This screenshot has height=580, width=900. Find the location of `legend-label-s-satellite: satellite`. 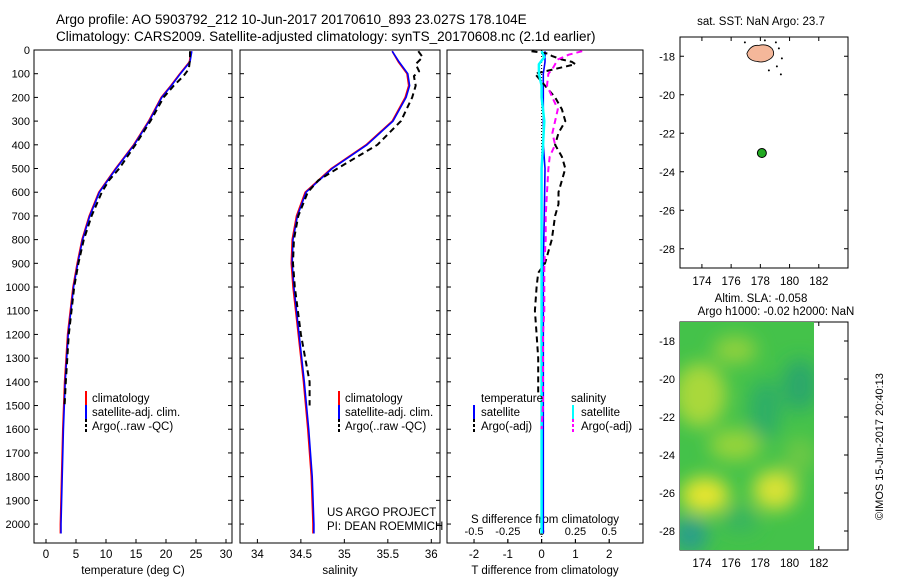

legend-label-s-satellite: satellite is located at coordinates (600, 413).